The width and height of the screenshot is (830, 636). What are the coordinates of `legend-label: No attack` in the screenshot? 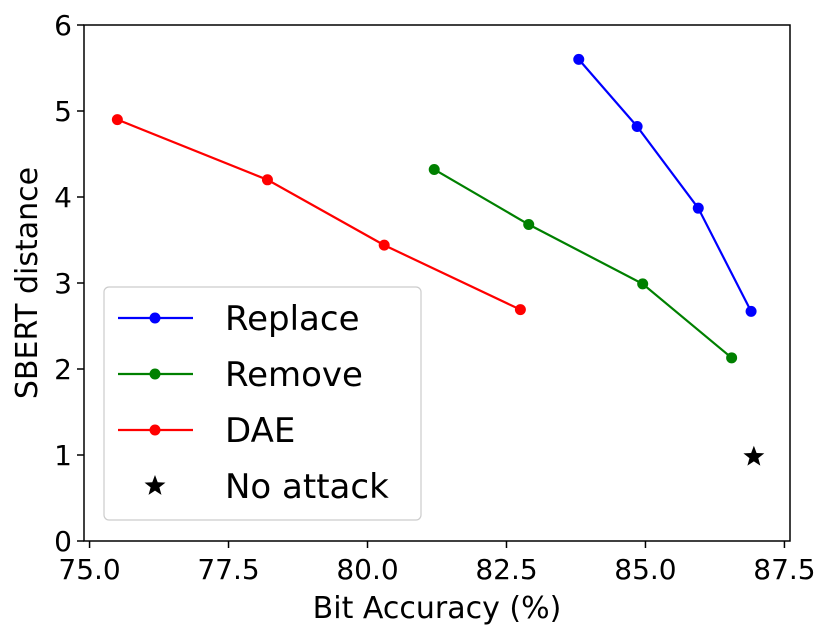 It's located at (307, 487).